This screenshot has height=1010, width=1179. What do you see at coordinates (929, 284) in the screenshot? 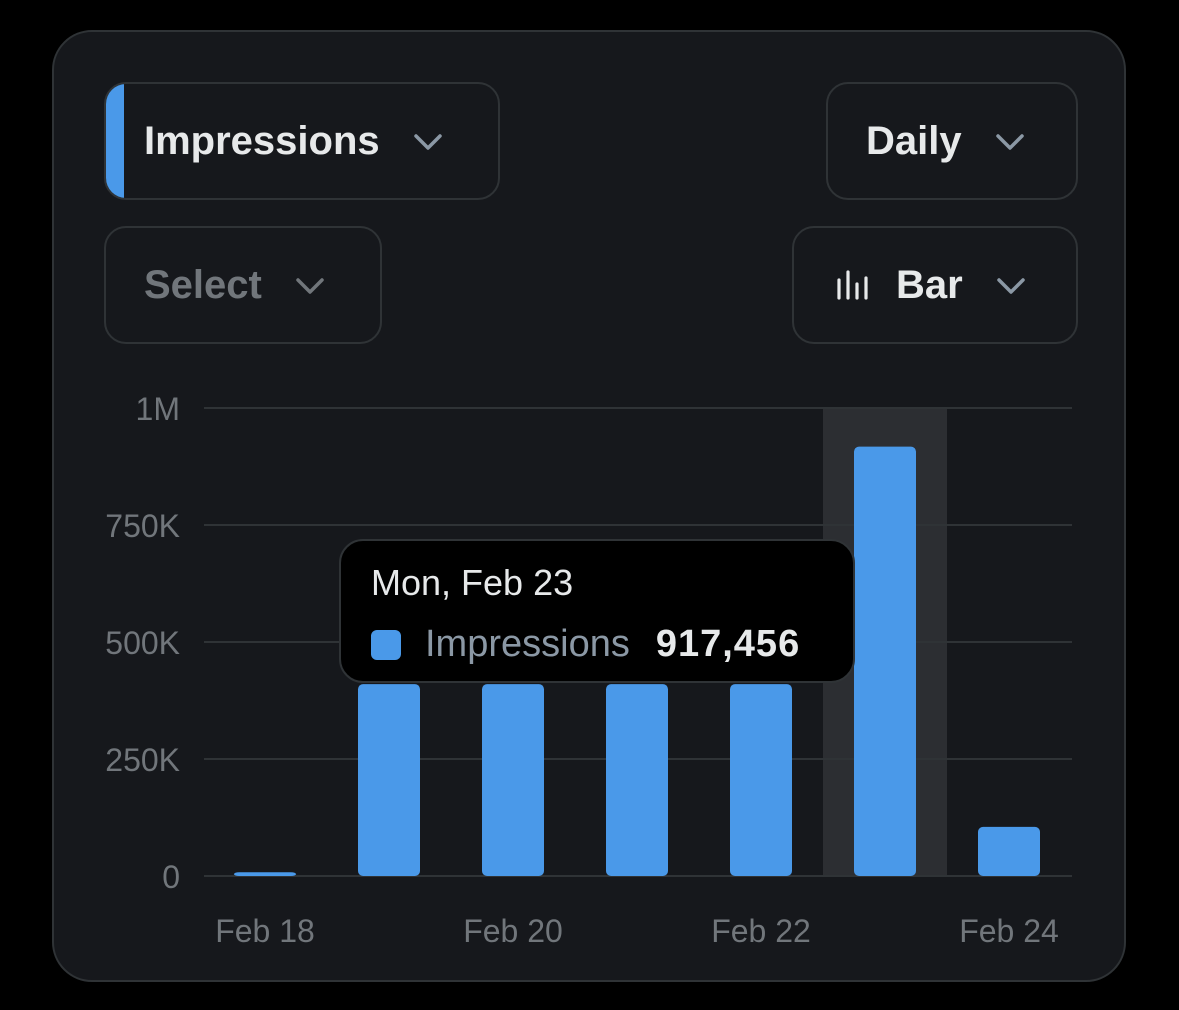
I see `chart-type-label: Bar` at bounding box center [929, 284].